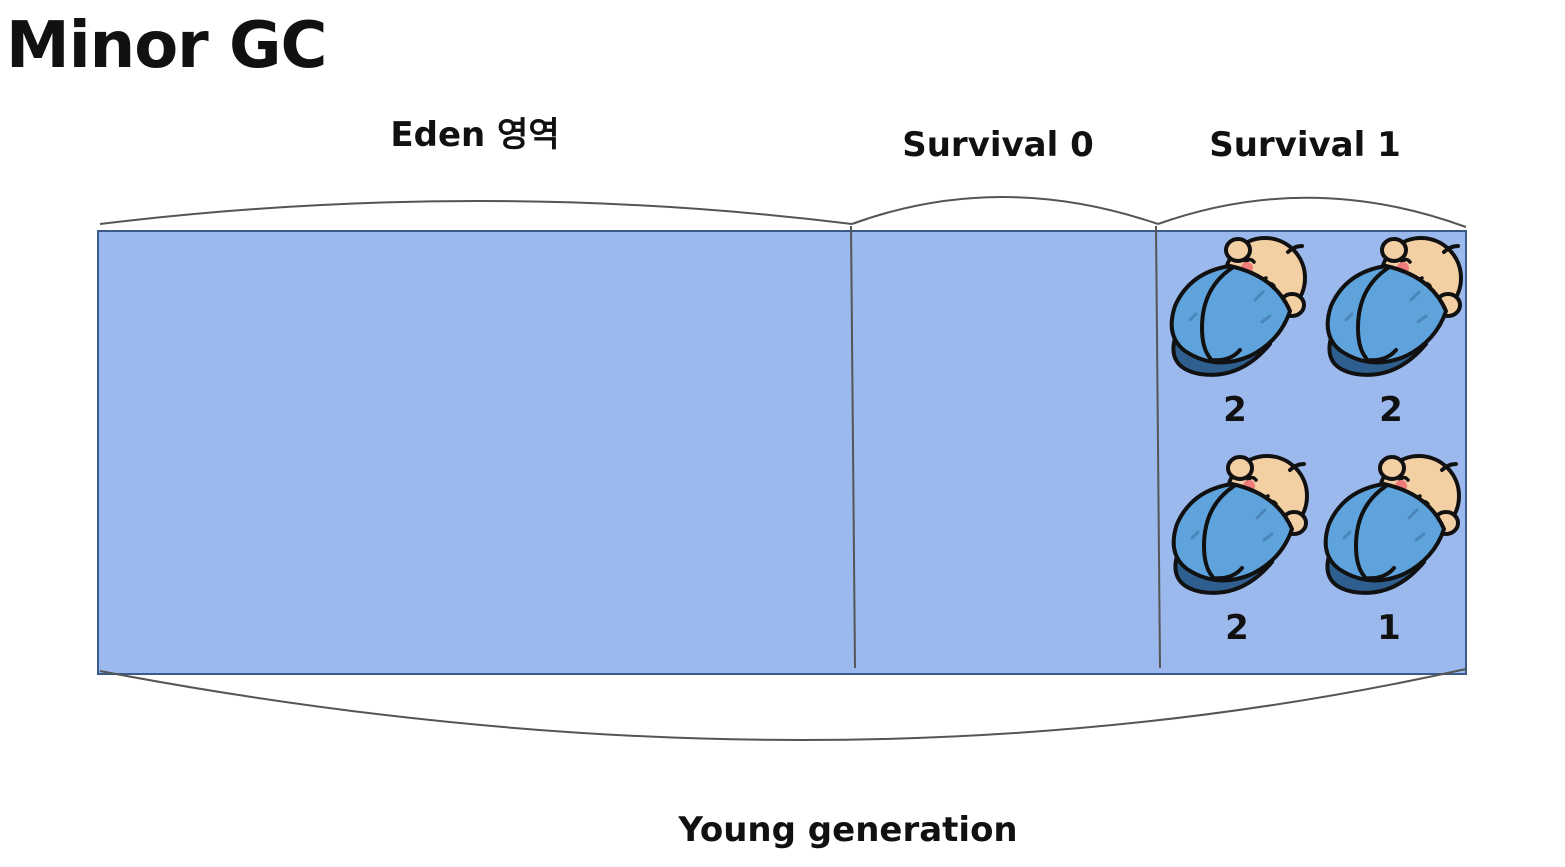  Describe the element at coordinates (1312, 212) in the screenshot. I see `survival1-brace` at that location.